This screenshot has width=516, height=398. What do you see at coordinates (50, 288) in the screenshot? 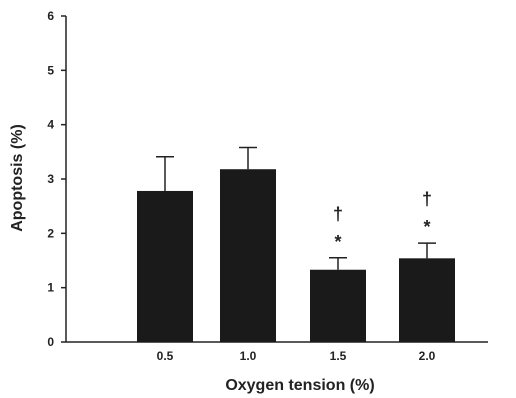
I see `y-tick-label: 1` at bounding box center [50, 288].